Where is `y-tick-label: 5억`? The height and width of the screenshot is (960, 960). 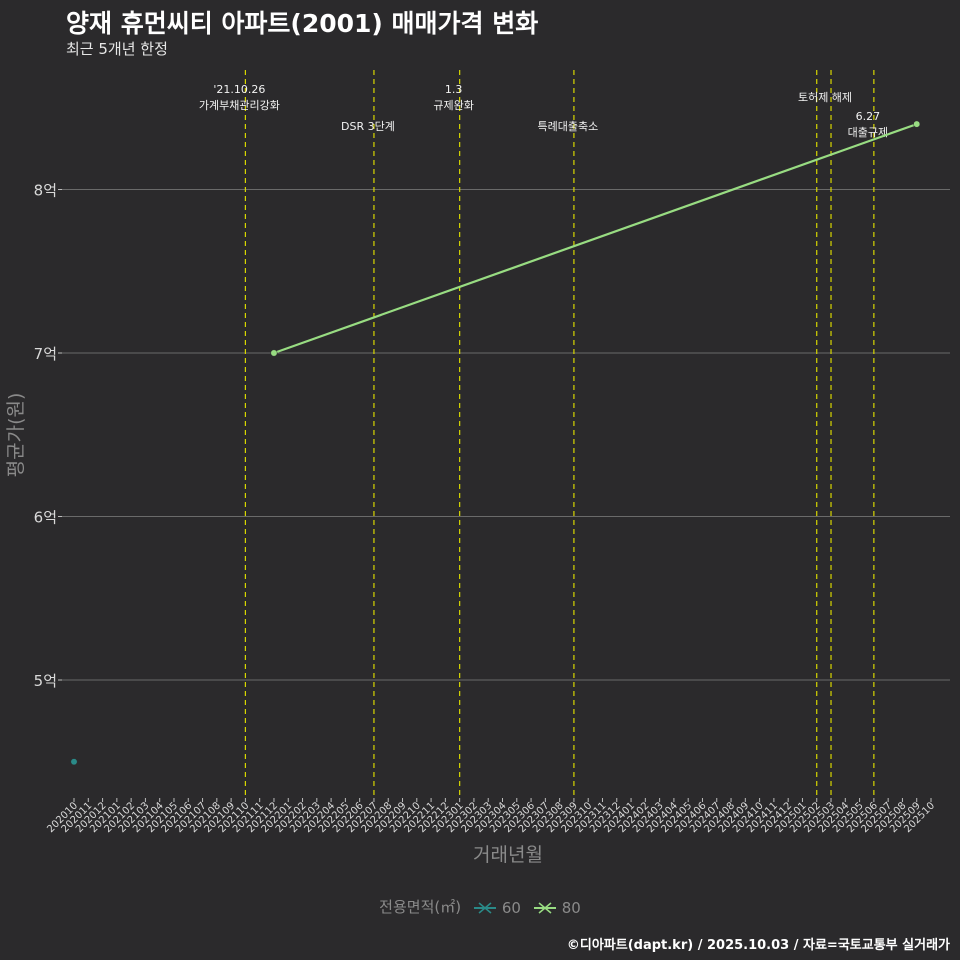
y-tick-label: 5억 is located at coordinates (45, 681).